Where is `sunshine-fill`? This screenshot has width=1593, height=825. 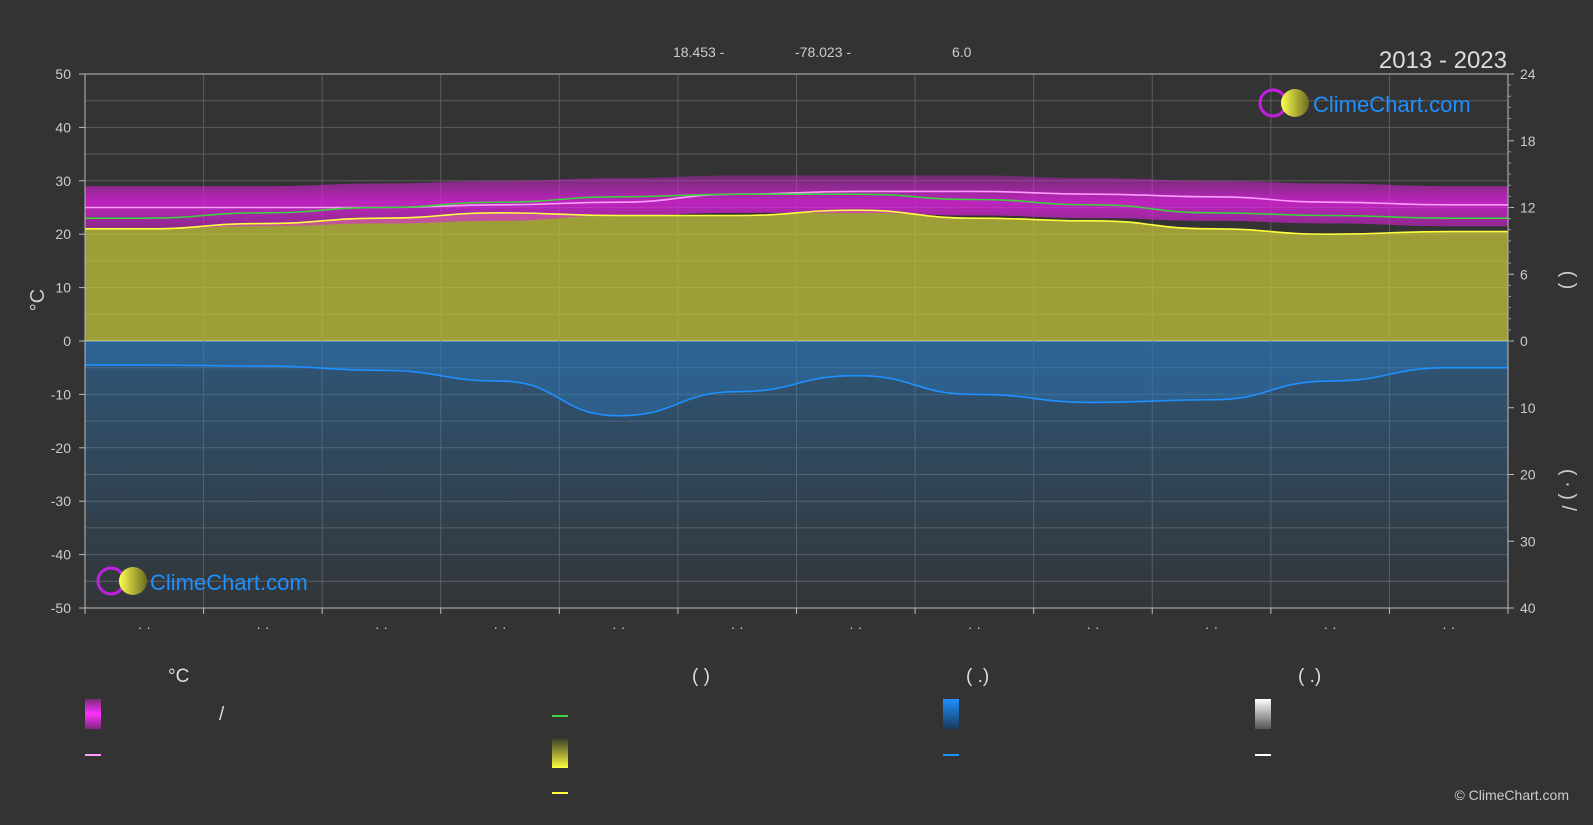
sunshine-fill is located at coordinates (796, 275).